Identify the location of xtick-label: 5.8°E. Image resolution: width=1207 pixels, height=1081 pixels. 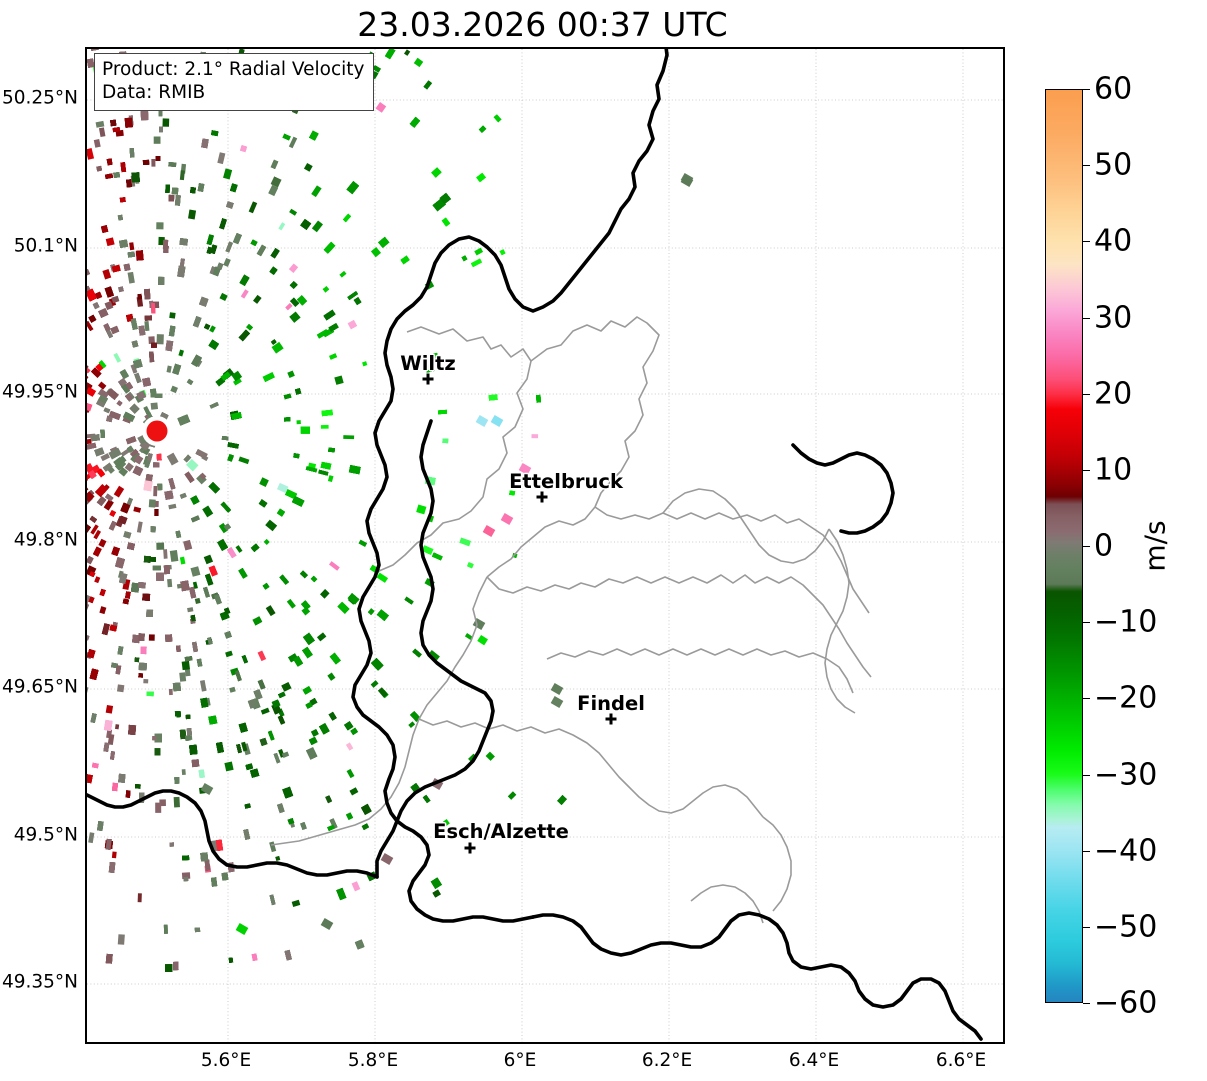
(373, 1060).